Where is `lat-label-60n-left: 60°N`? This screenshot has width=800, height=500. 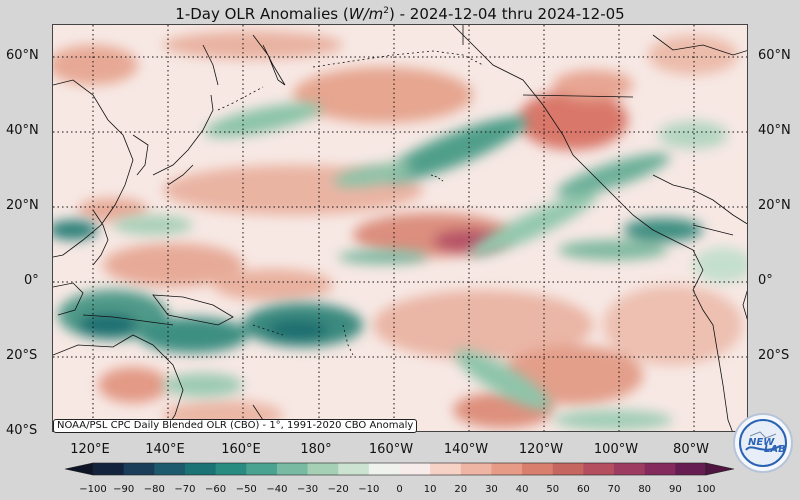 lat-label-60n-left: 60°N is located at coordinates (22, 55).